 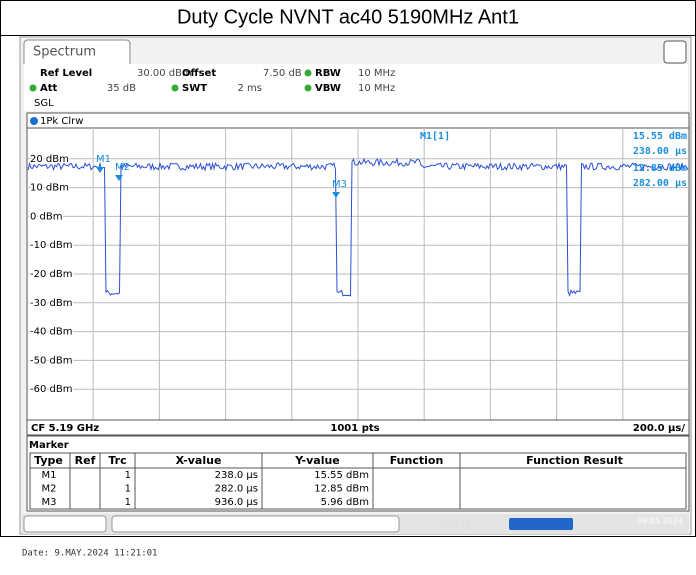 I want to click on title: Duty Cycle NVNT ac40 5190MHz Ant1, so click(x=348, y=17).